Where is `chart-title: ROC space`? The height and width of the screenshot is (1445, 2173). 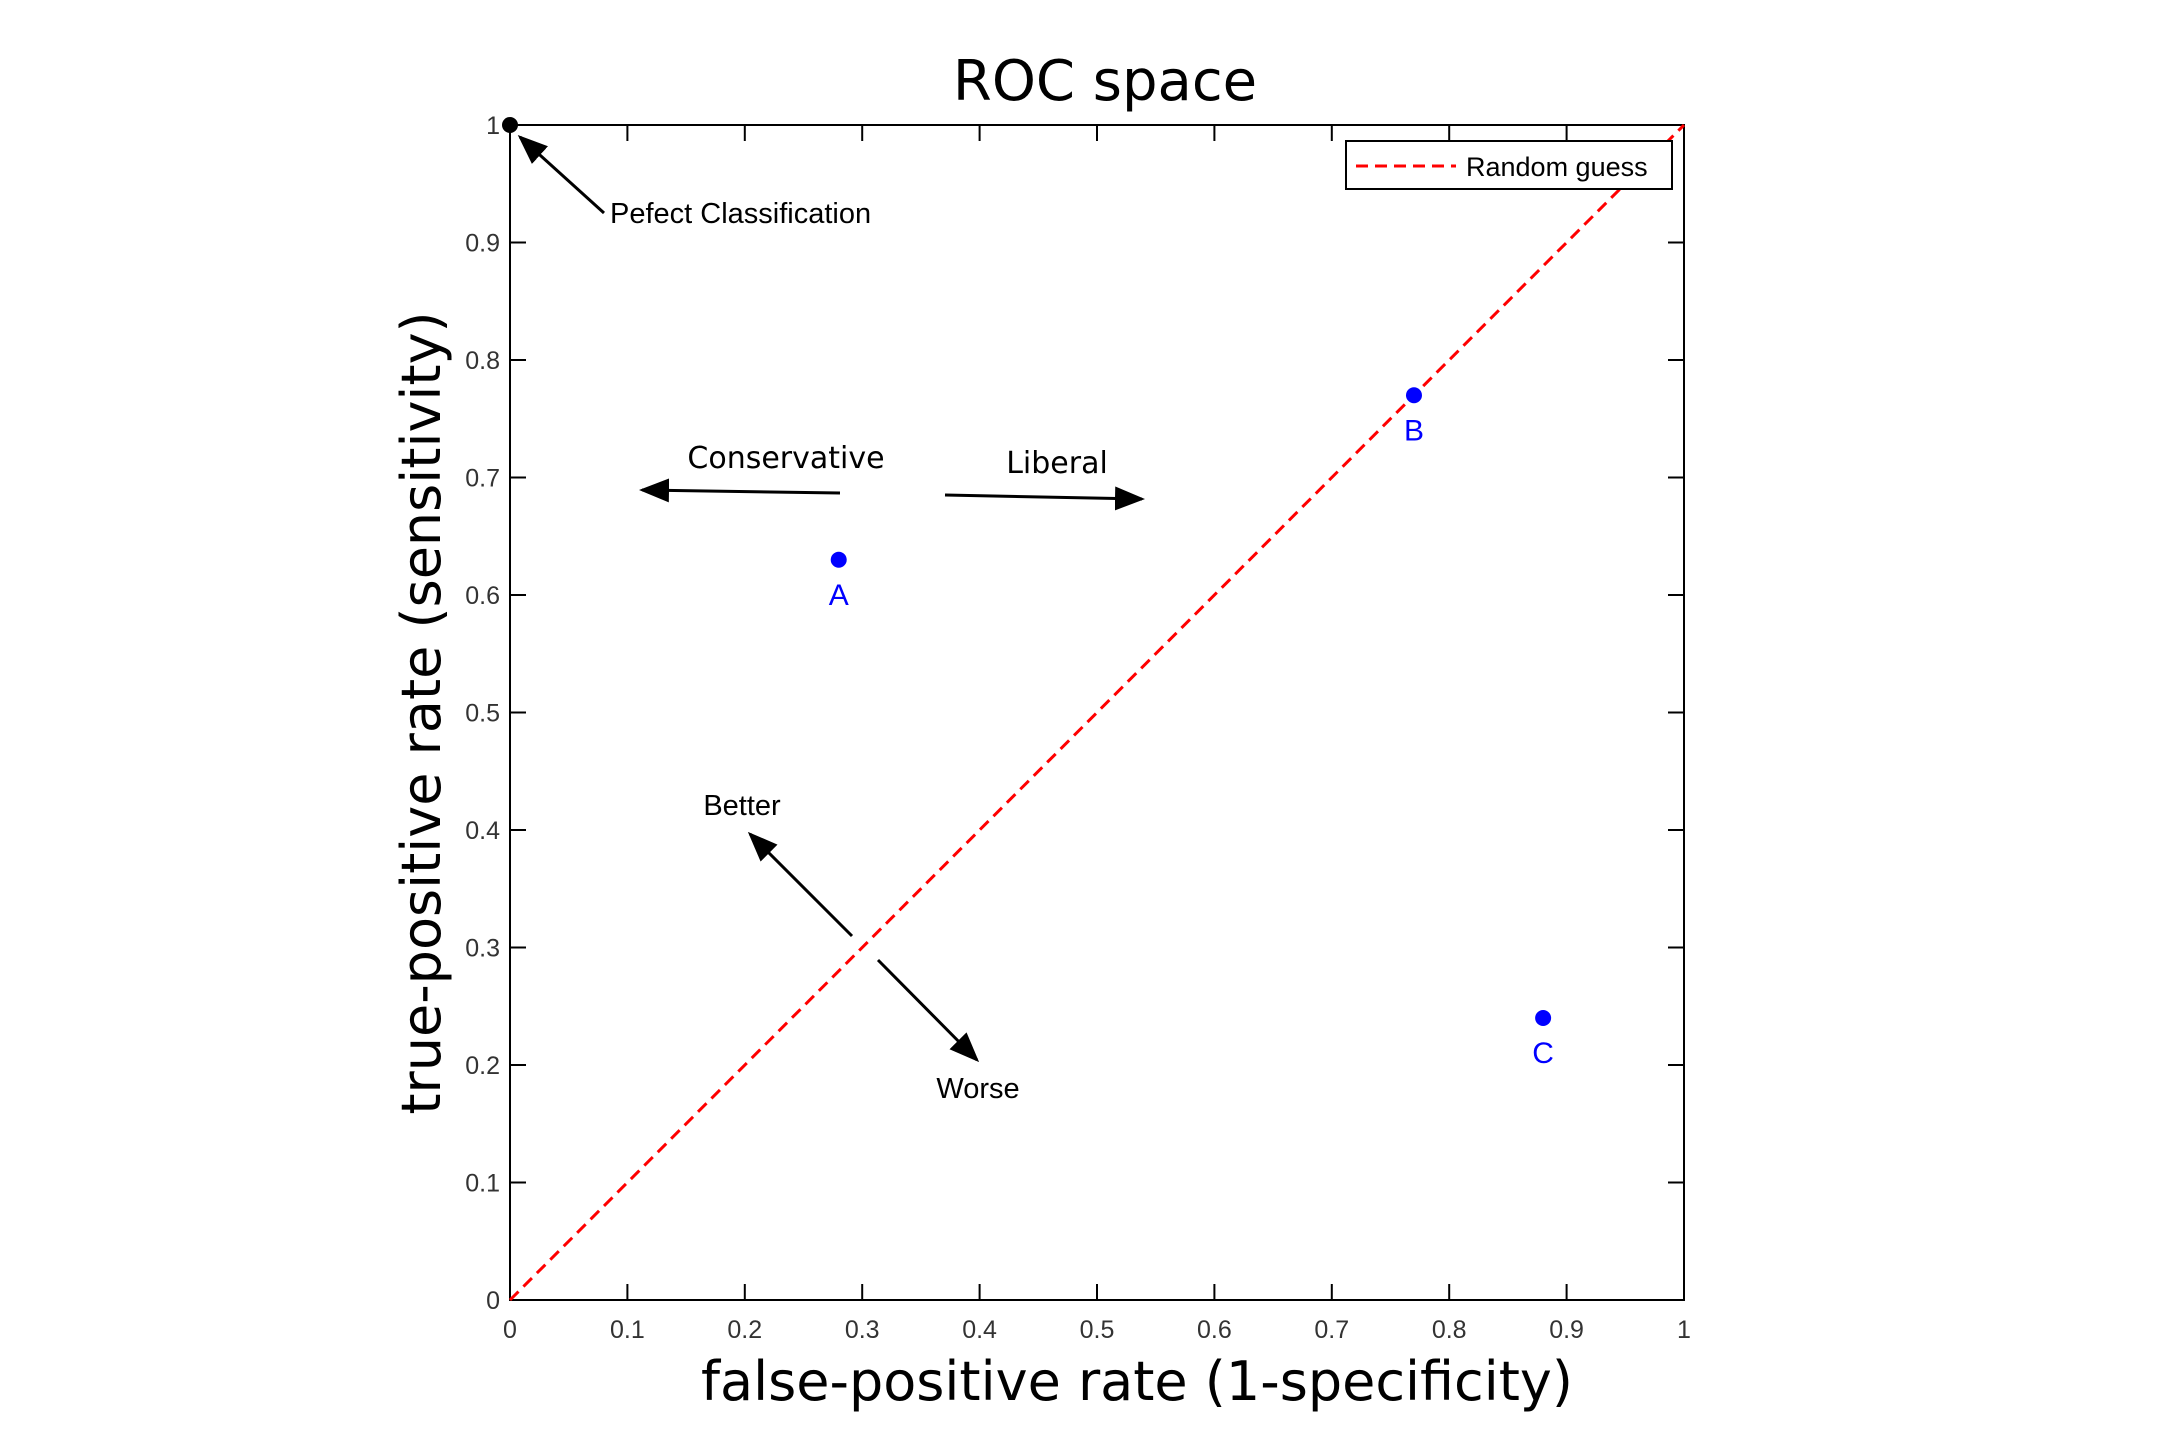
chart-title: ROC space is located at coordinates (1105, 81).